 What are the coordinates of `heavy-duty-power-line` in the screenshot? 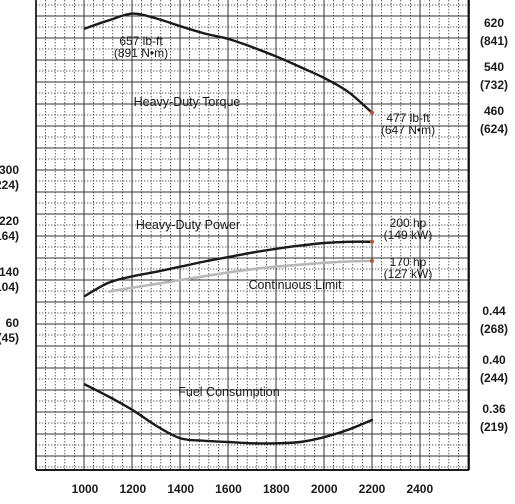 It's located at (228, 269).